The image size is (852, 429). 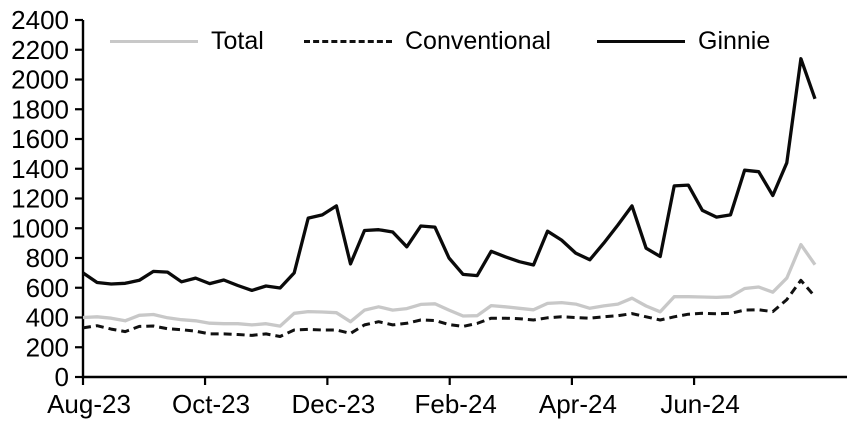 What do you see at coordinates (211, 404) in the screenshot?
I see `x-axis-tick-label: Oct-23` at bounding box center [211, 404].